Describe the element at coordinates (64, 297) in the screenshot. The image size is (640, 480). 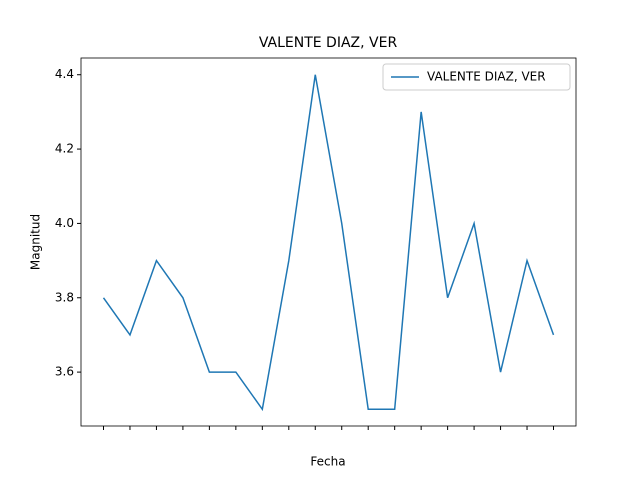
I see `y-tick-label: 3.8` at that location.